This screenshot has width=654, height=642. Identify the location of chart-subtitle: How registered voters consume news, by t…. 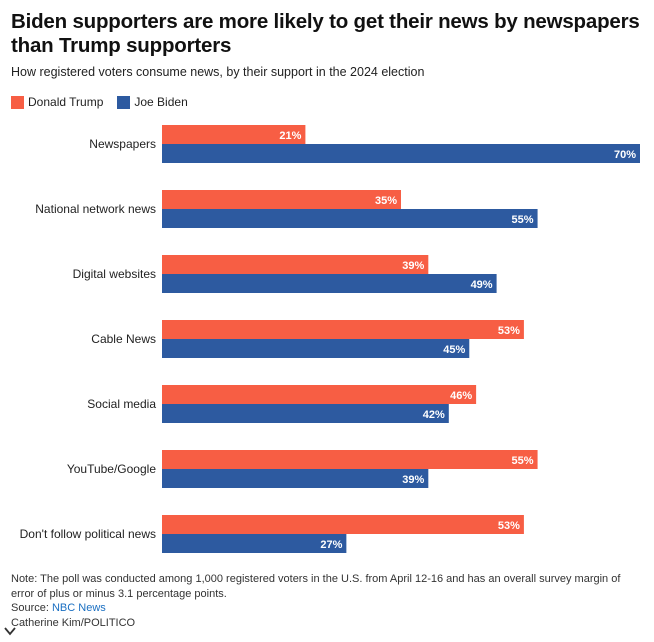
(218, 72).